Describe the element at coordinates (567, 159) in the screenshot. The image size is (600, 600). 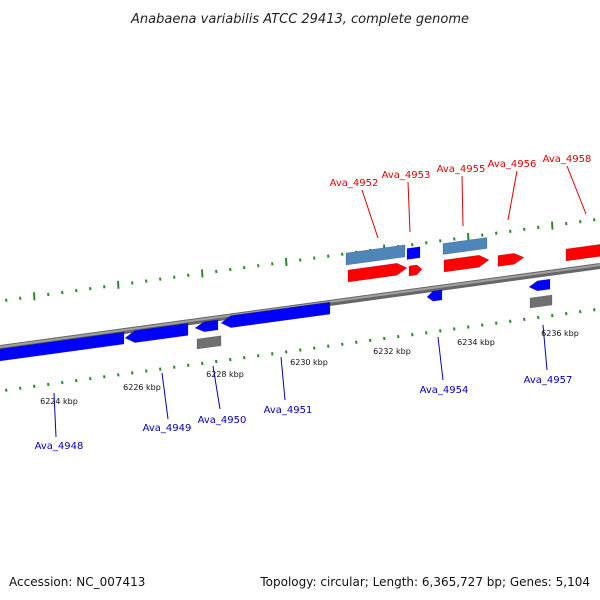
I see `forward-gene-label: Ava_4958` at that location.